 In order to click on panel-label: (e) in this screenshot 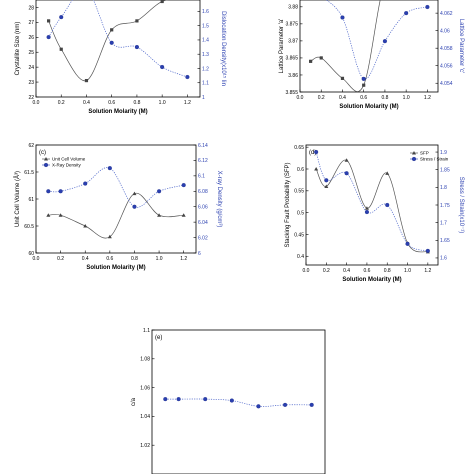, I will do `click(158, 338)`.